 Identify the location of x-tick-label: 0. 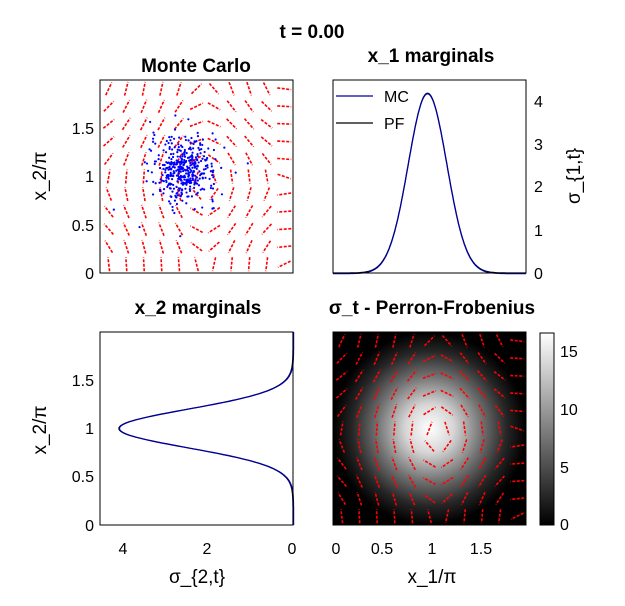
(336, 549).